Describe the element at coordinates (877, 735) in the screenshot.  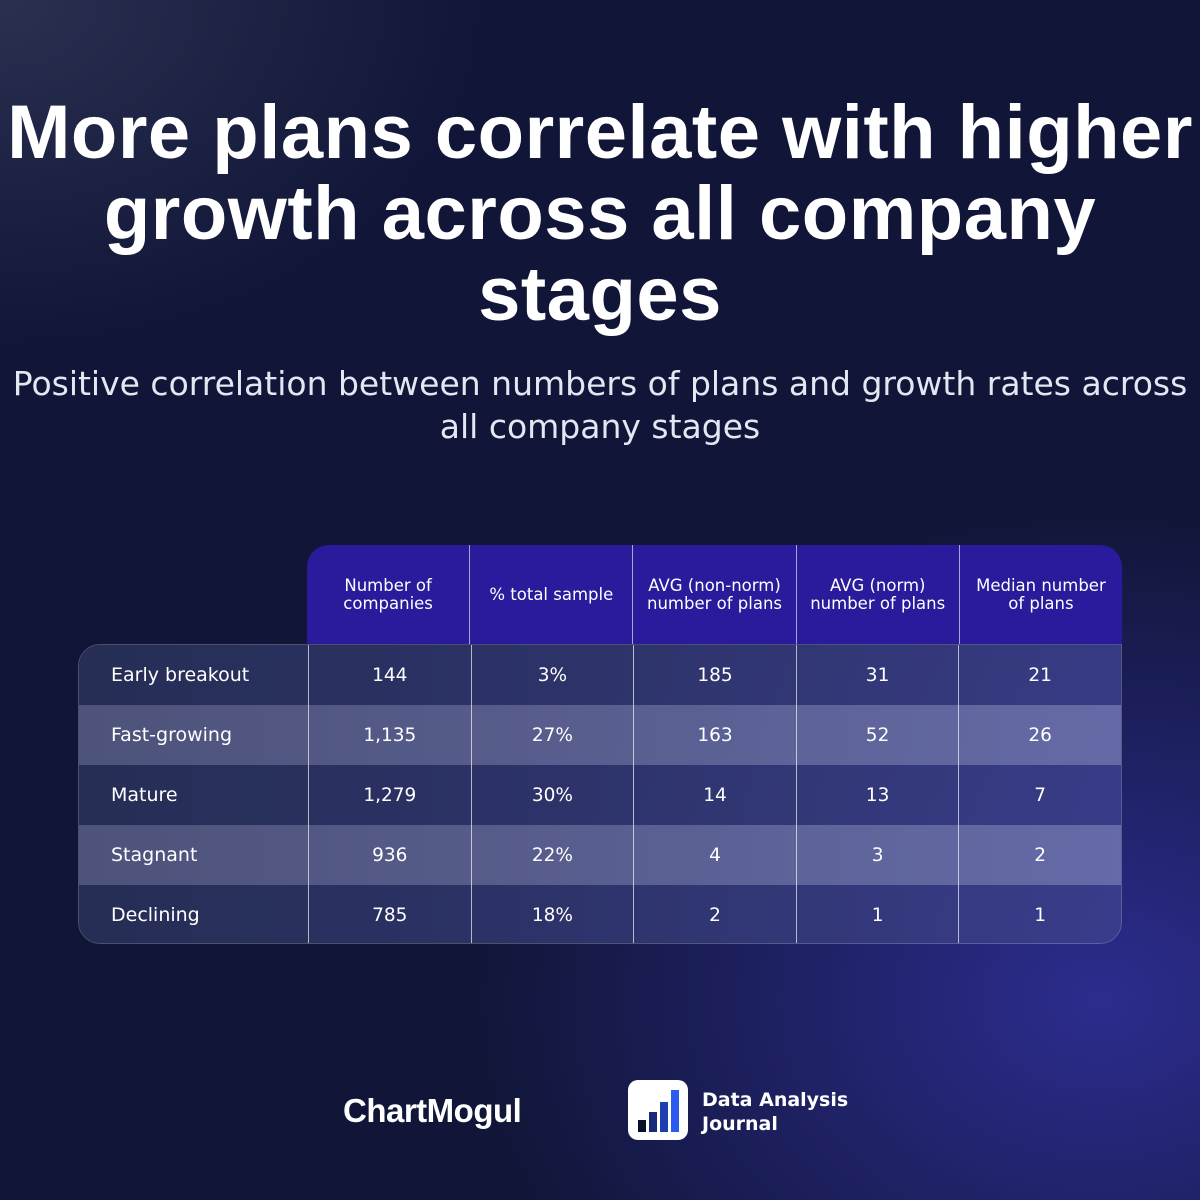
I see `table-cell: 52` at that location.